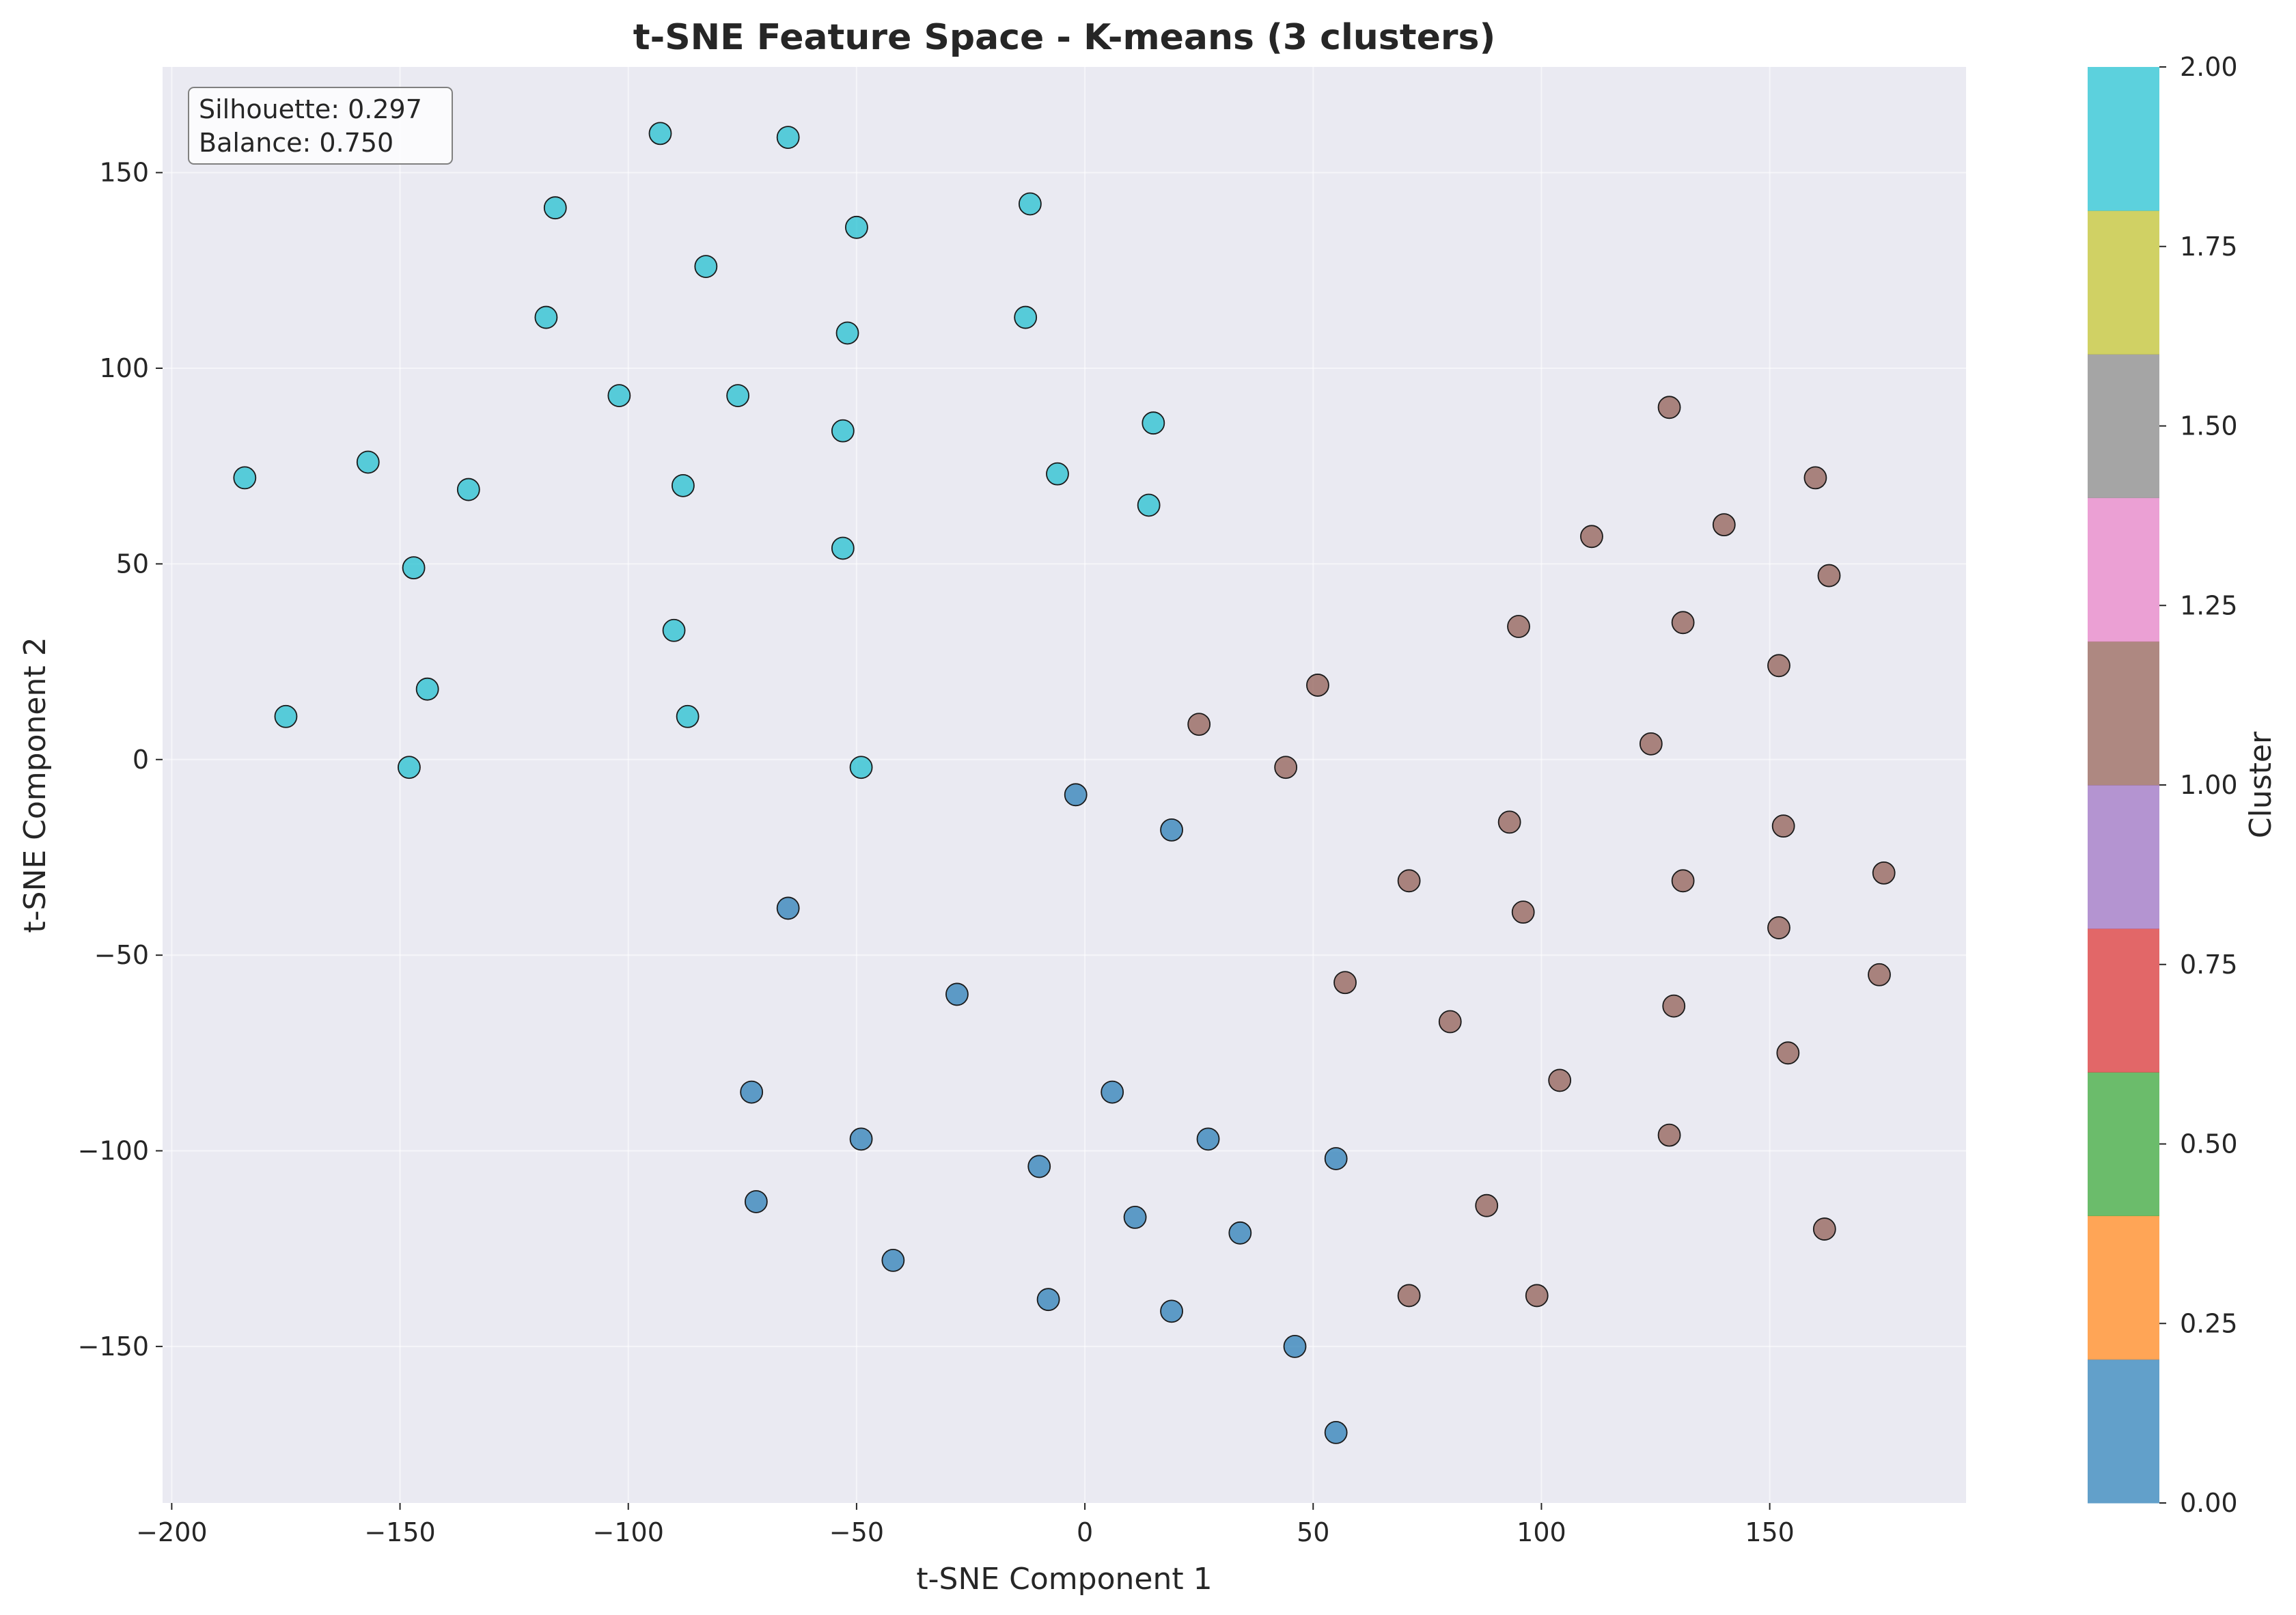 Image resolution: width=2296 pixels, height=1615 pixels. What do you see at coordinates (966, 1525) in the screenshot?
I see `x-axis-ticks: −200 −150 −100 −50 0 50 100 150` at bounding box center [966, 1525].